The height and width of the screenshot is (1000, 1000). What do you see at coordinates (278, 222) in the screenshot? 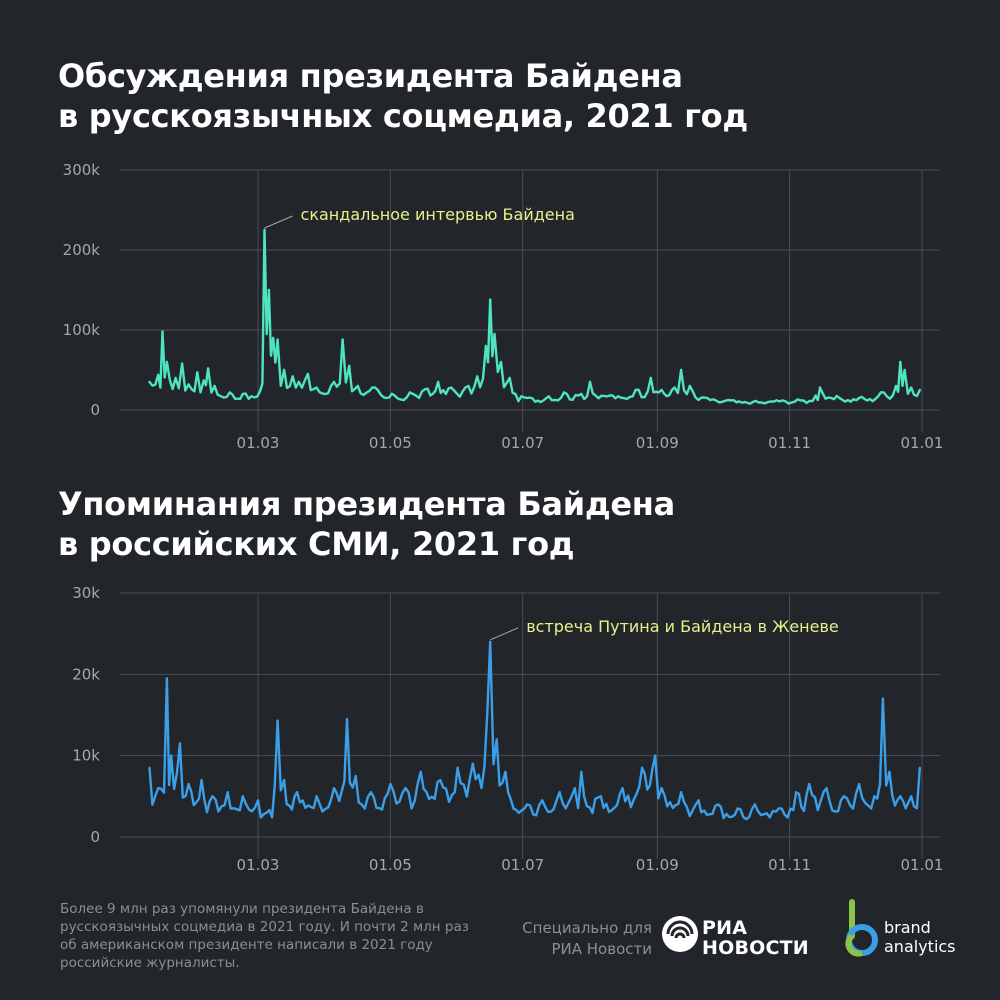
I see `annotation-leader` at bounding box center [278, 222].